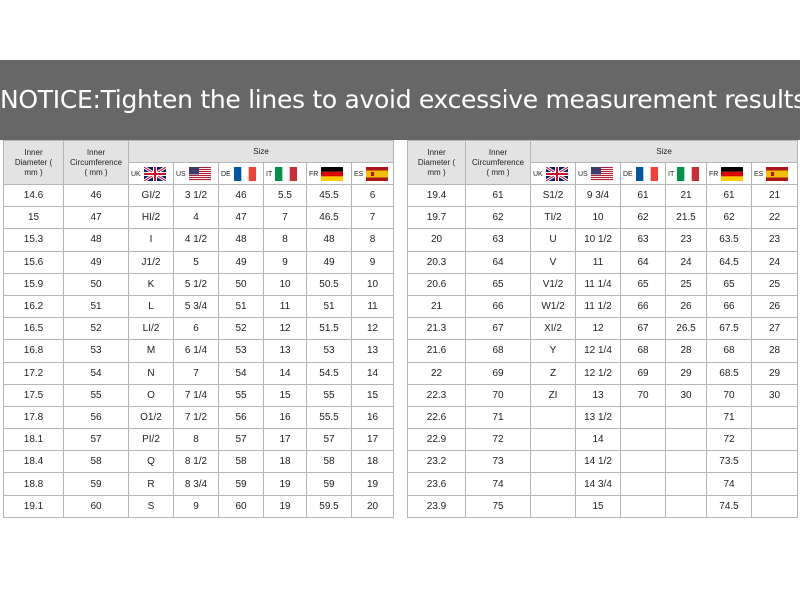 This screenshot has height=600, width=800. Describe the element at coordinates (329, 462) in the screenshot. I see `data-cell: 58` at that location.